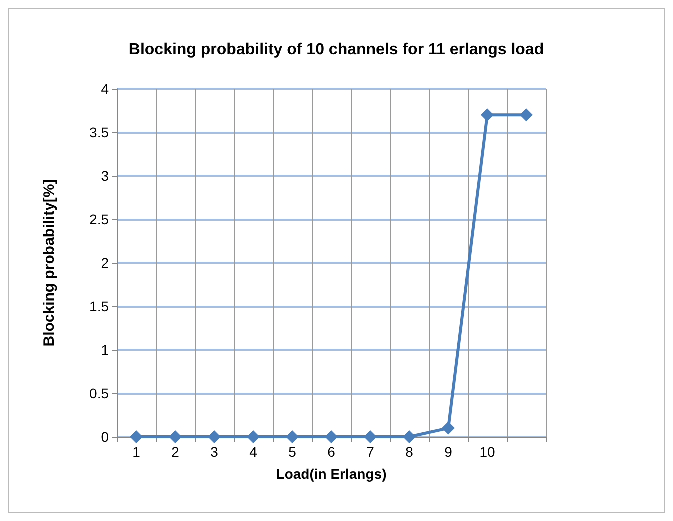  I want to click on x-tick-label: 10, so click(488, 452).